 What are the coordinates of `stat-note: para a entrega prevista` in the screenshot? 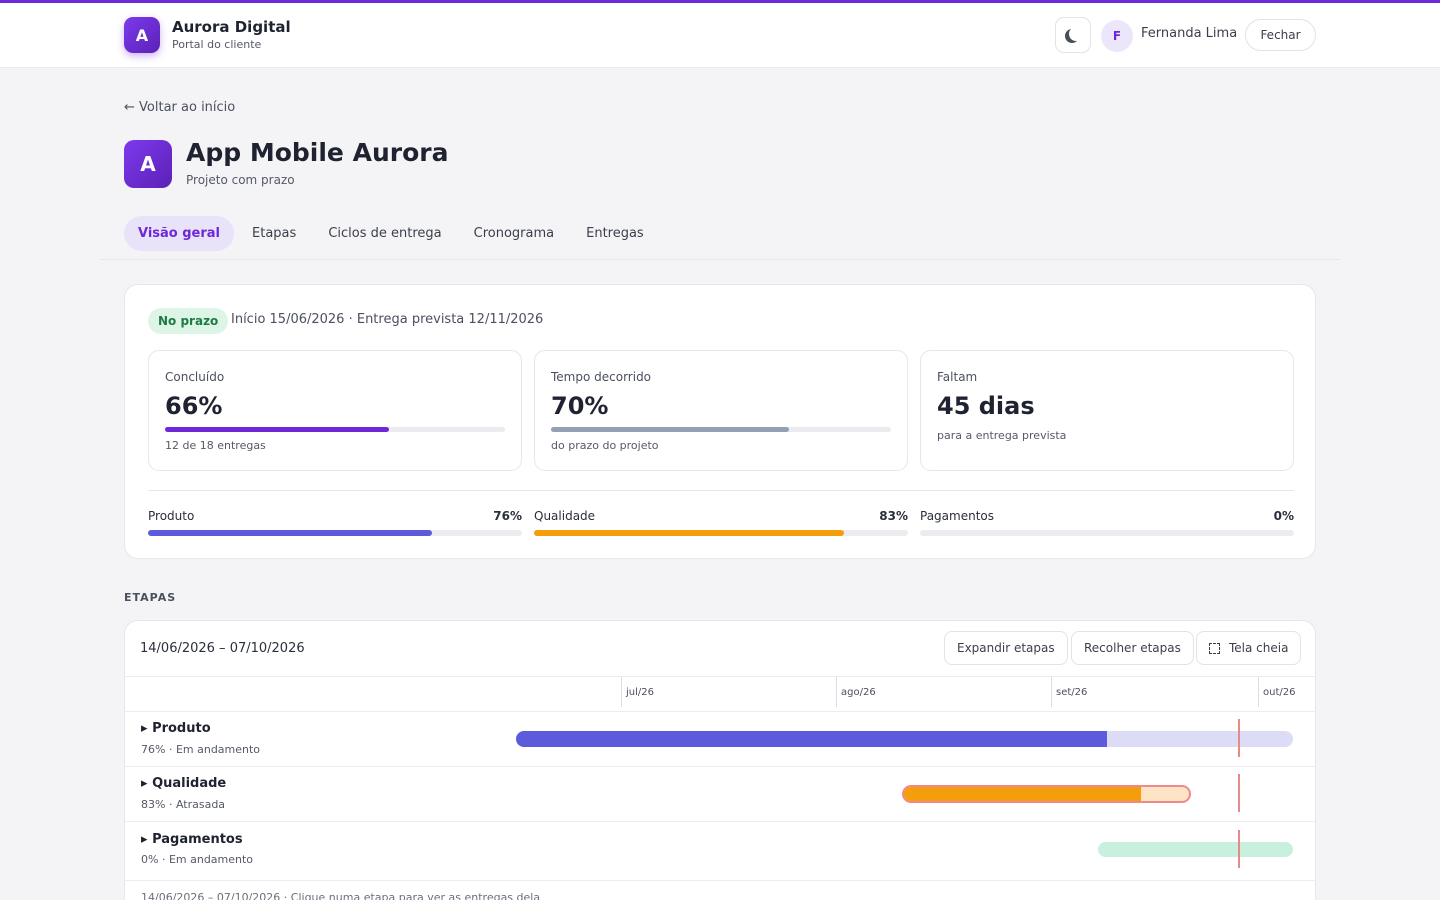 It's located at (1002, 435).